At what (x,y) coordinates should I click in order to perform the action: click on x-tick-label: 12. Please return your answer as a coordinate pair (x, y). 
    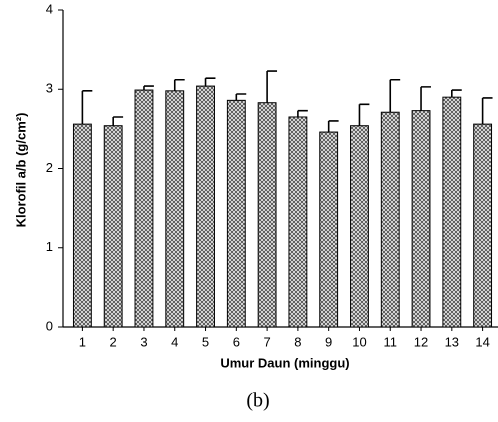
    Looking at the image, I should click on (421, 341).